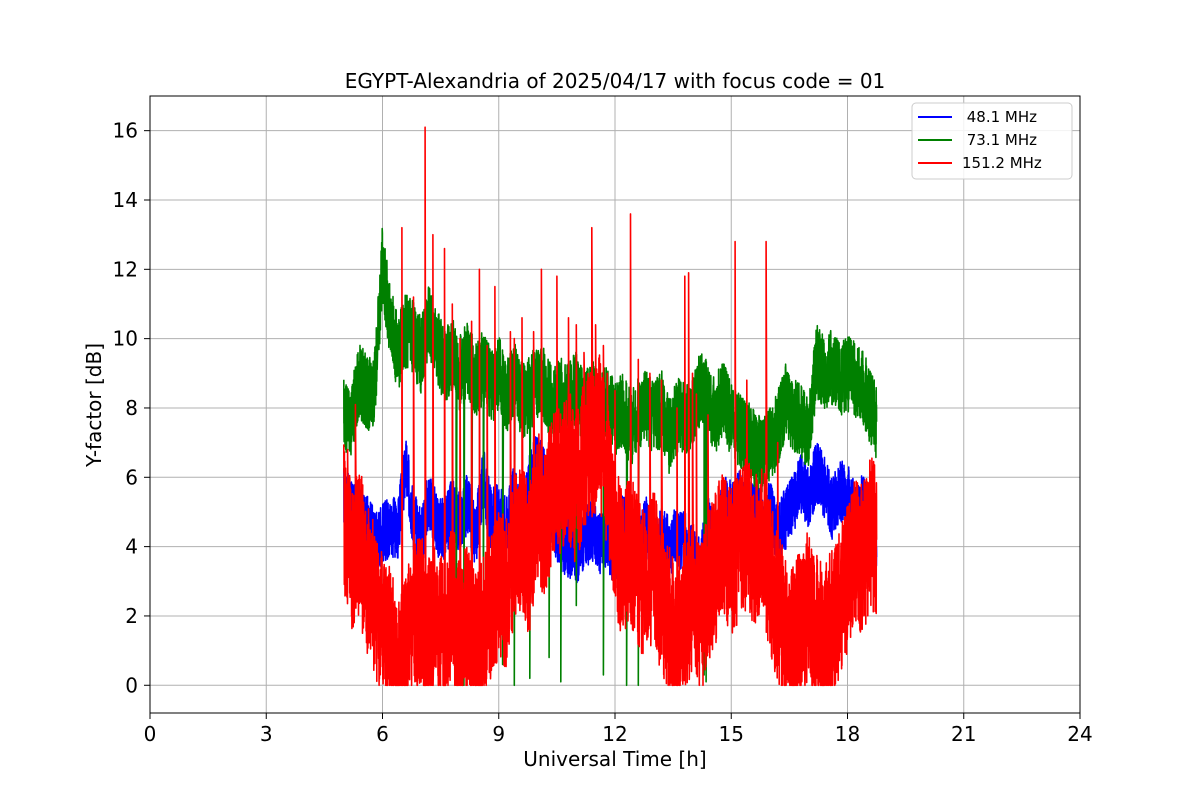 The height and width of the screenshot is (804, 1200). I want to click on x-tick-label: 0, so click(150, 734).